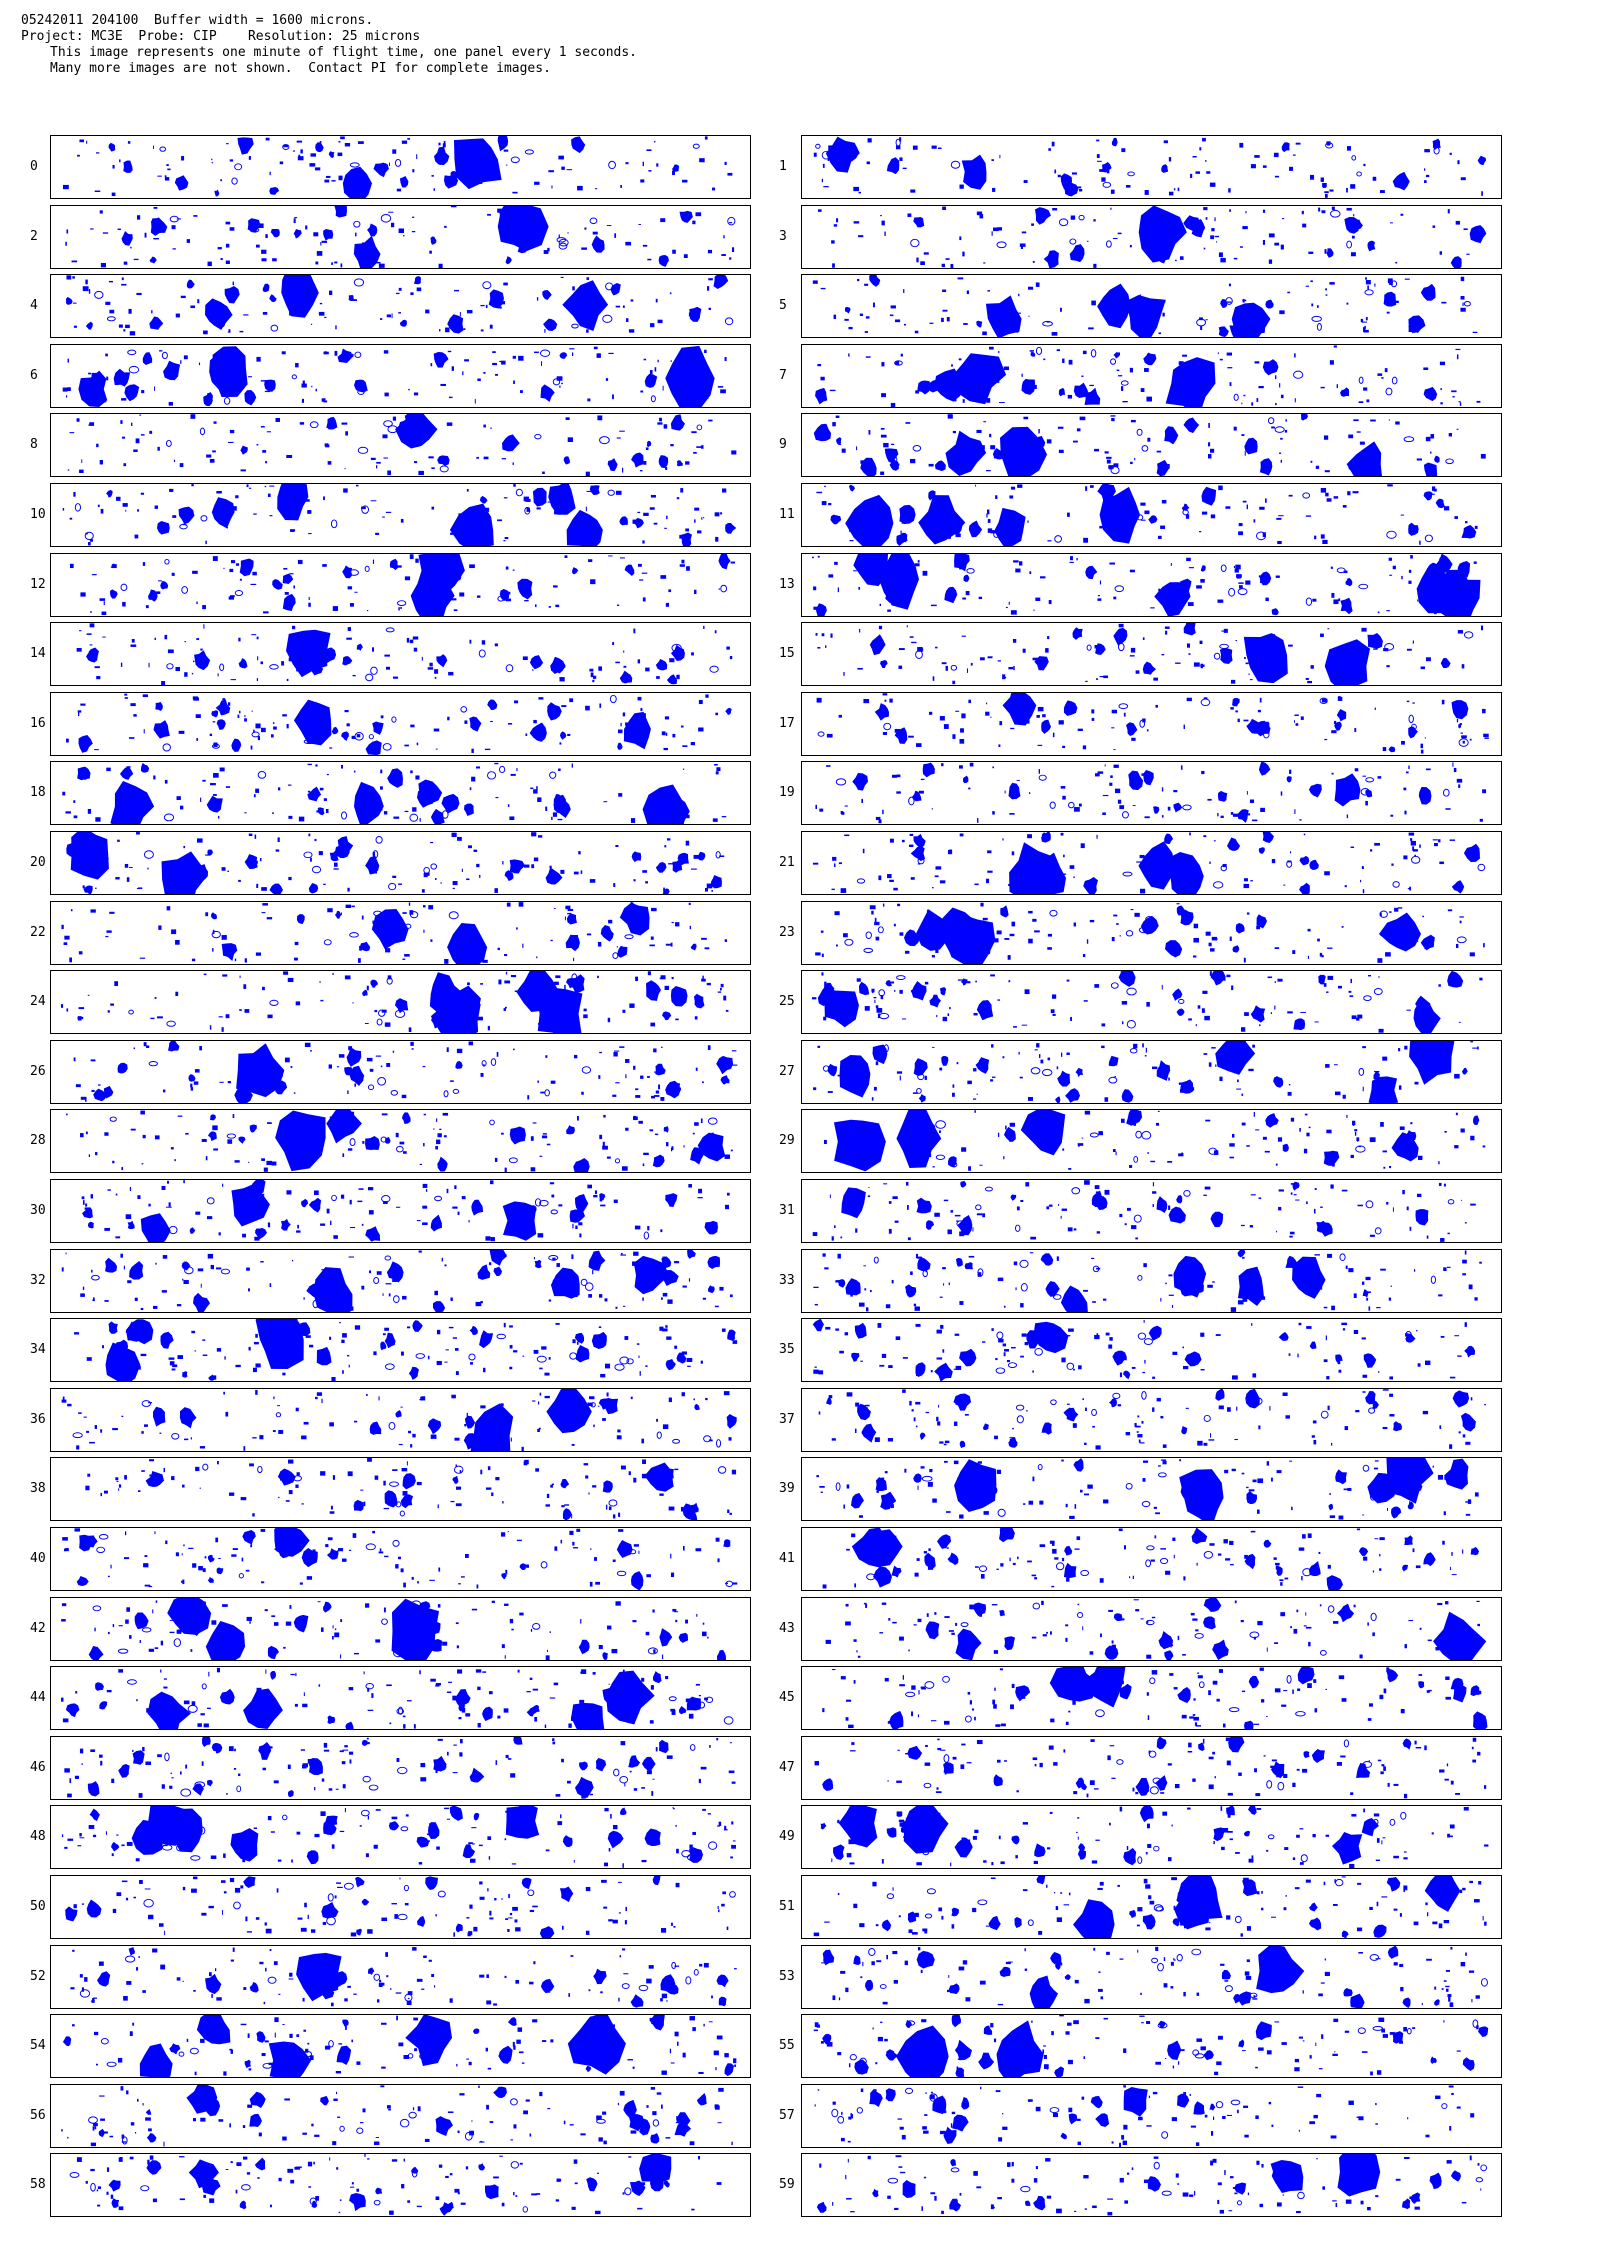 Image resolution: width=1600 pixels, height=2250 pixels. I want to click on panel-label: 5, so click(783, 305).